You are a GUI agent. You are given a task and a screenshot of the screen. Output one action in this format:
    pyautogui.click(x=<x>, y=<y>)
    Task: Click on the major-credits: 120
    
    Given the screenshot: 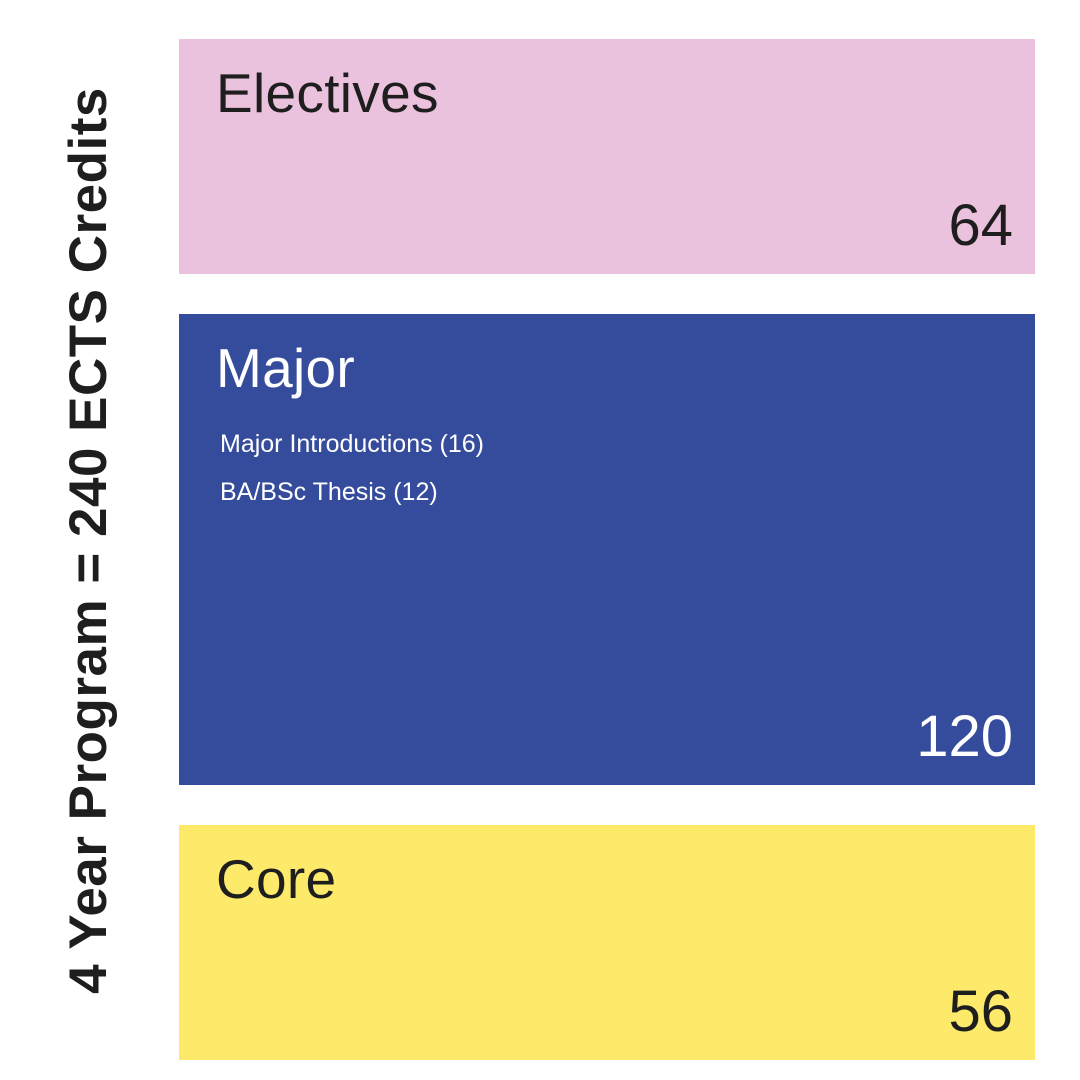 What is the action you would take?
    pyautogui.click(x=964, y=737)
    